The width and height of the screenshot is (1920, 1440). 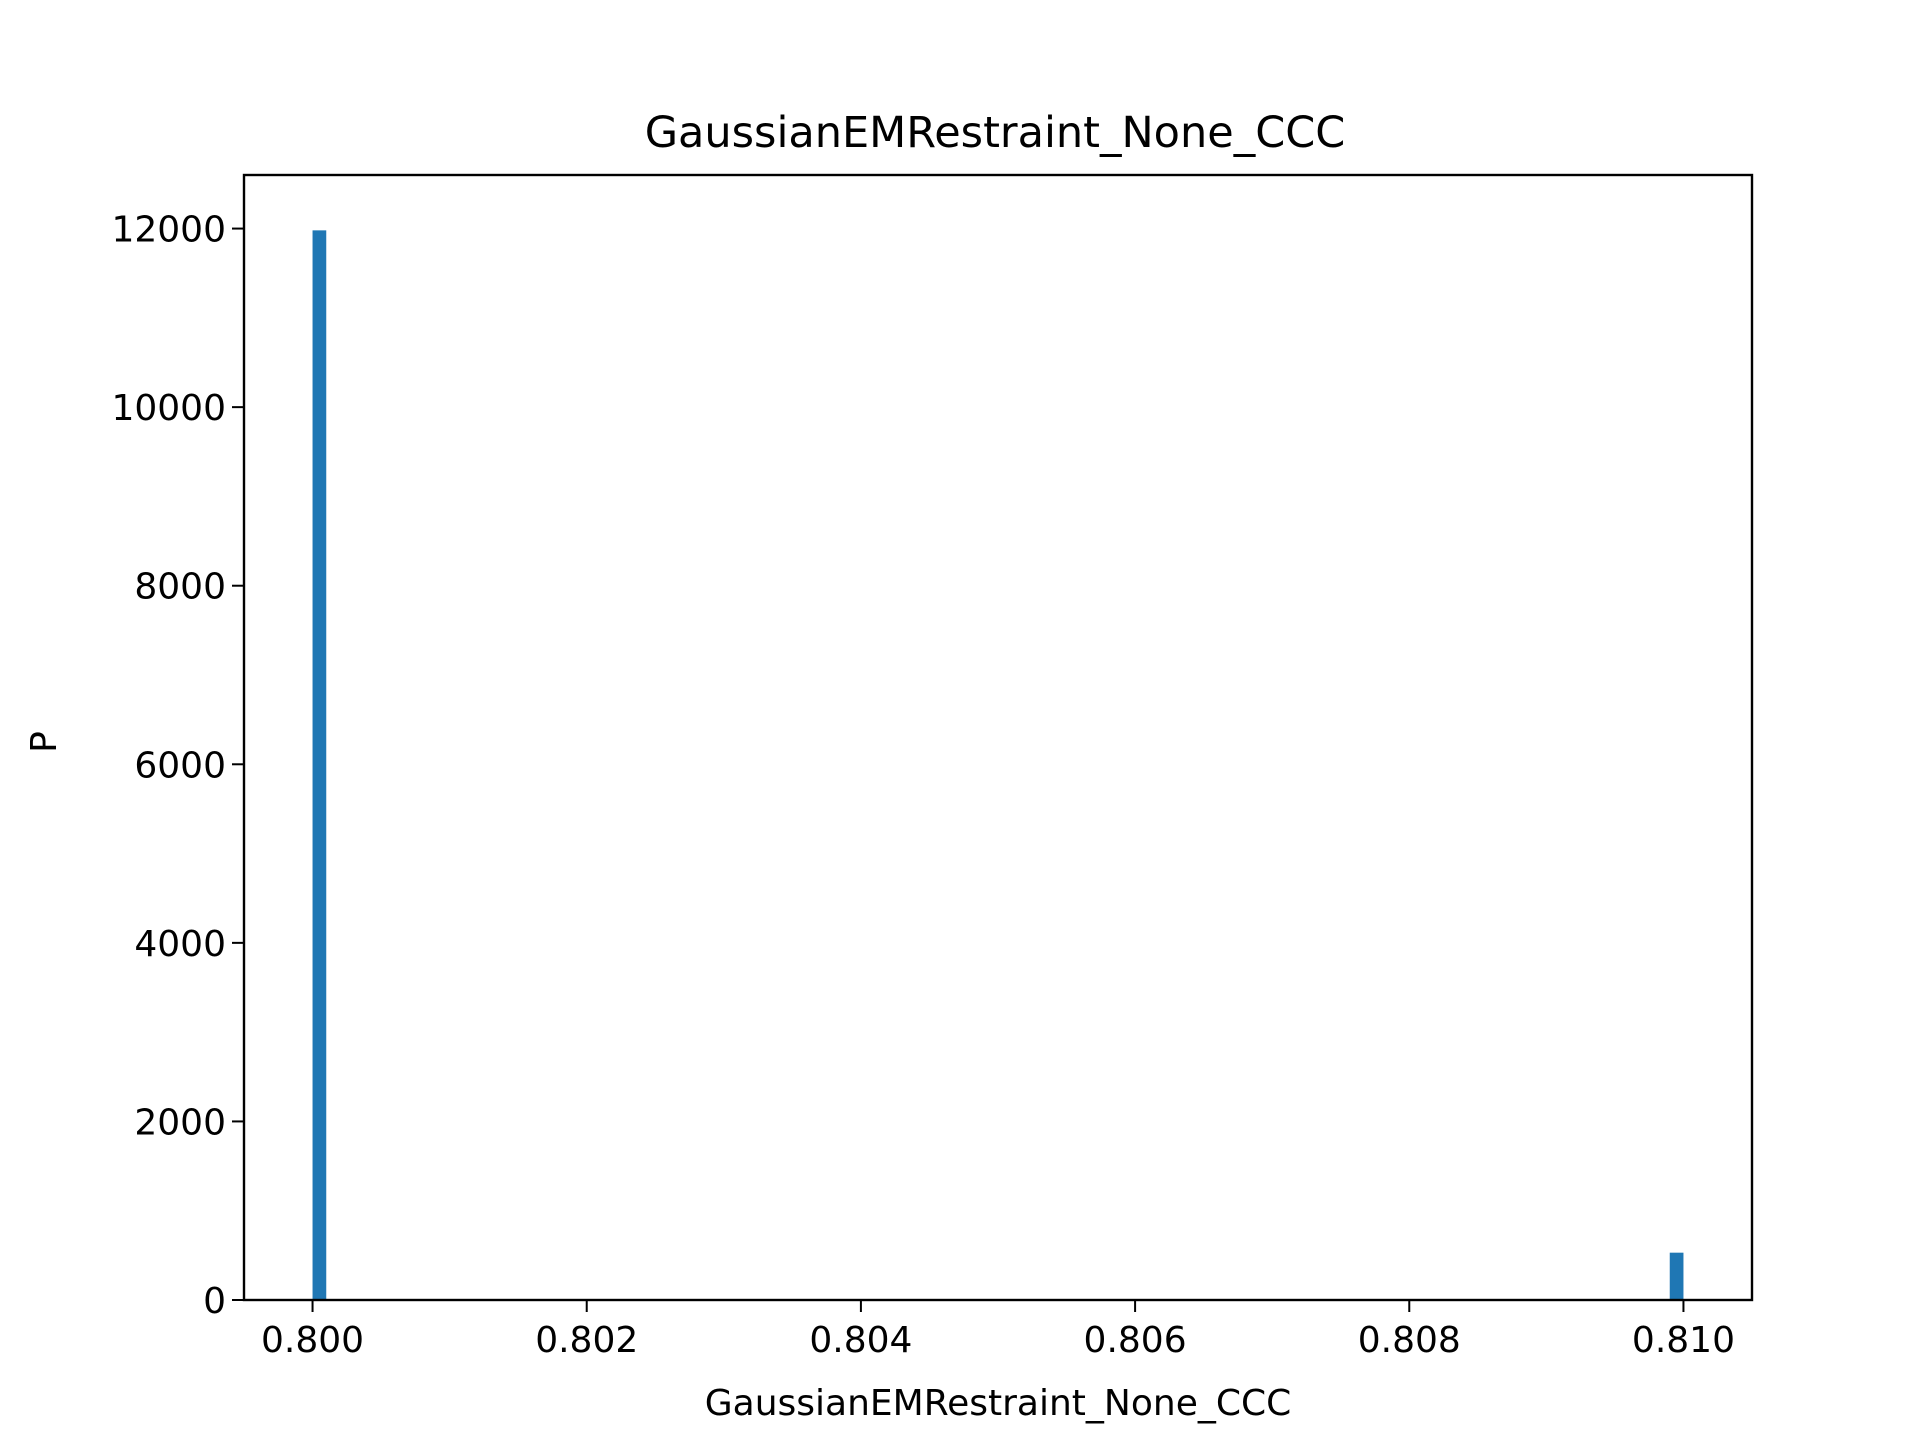 What do you see at coordinates (168, 230) in the screenshot?
I see `y-tick-label-6: 12000` at bounding box center [168, 230].